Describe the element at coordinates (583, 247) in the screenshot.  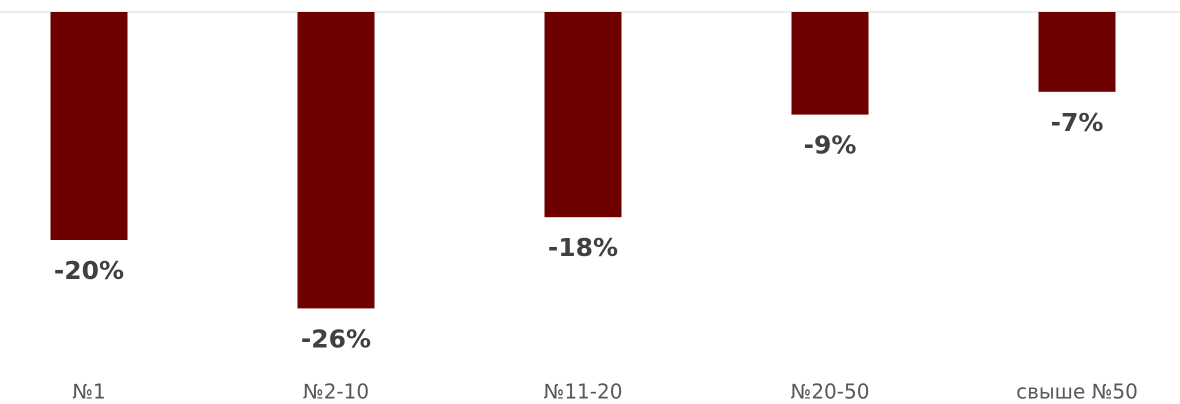
I see `value-label: -18%` at that location.